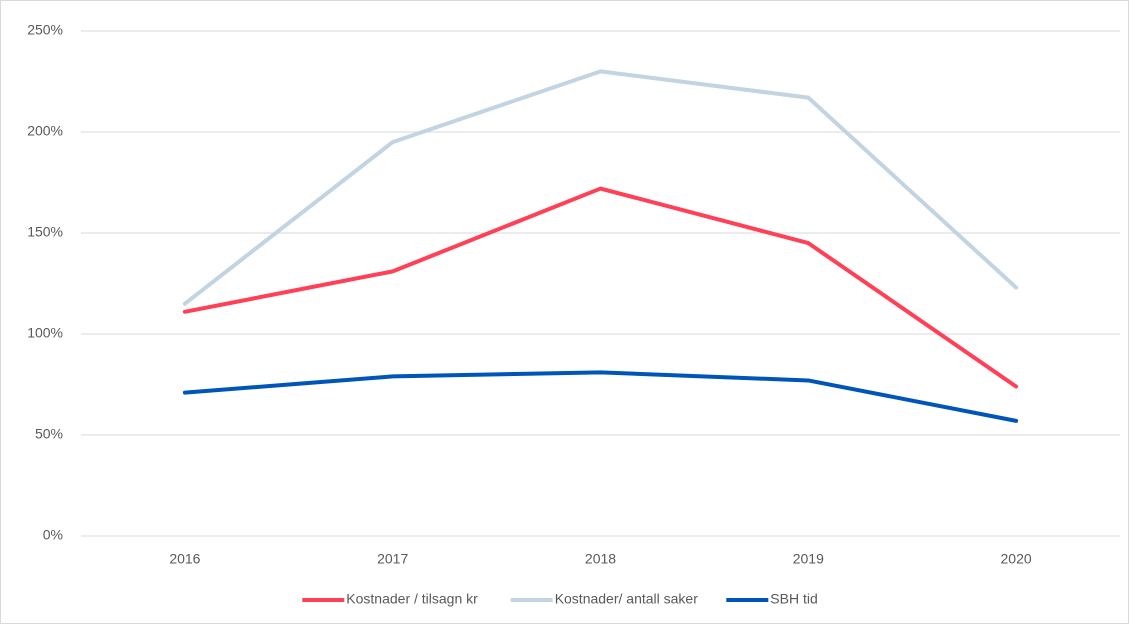 This screenshot has width=1129, height=629. What do you see at coordinates (45, 30) in the screenshot?
I see `y-tick-label: 250%` at bounding box center [45, 30].